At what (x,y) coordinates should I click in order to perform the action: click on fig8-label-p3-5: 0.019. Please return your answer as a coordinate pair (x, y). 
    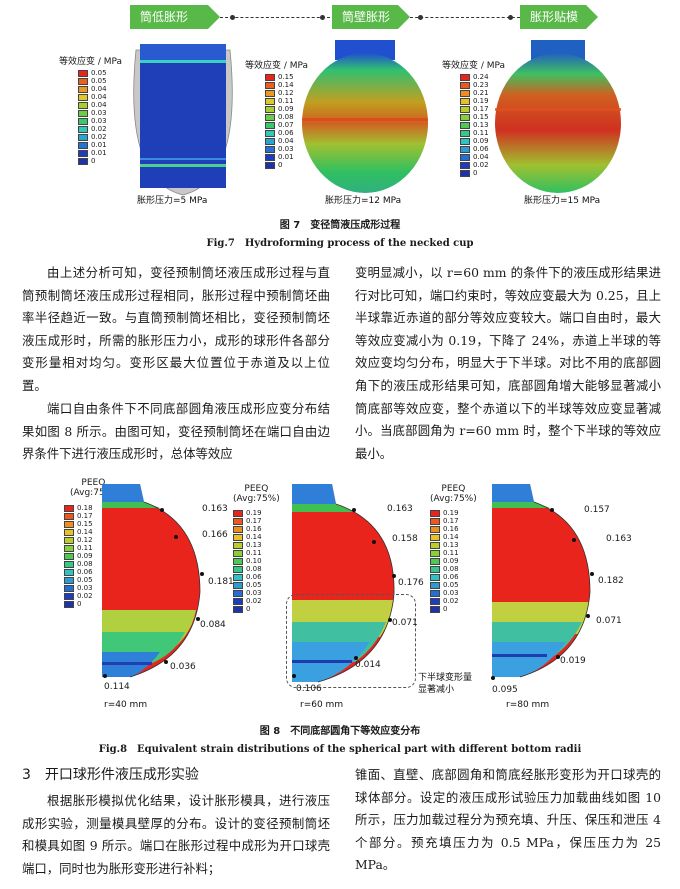
    Looking at the image, I should click on (573, 661).